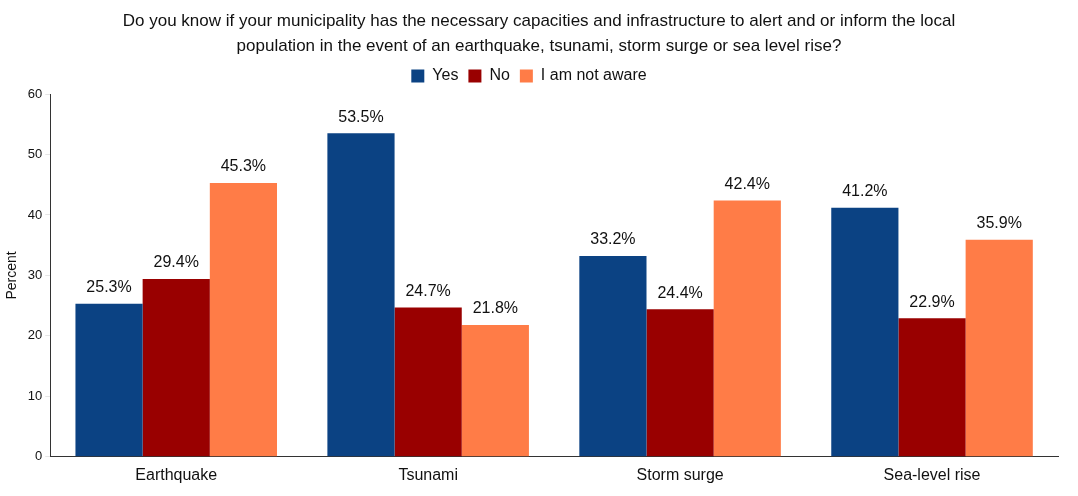  What do you see at coordinates (35, 214) in the screenshot?
I see `y-tick-label: 40` at bounding box center [35, 214].